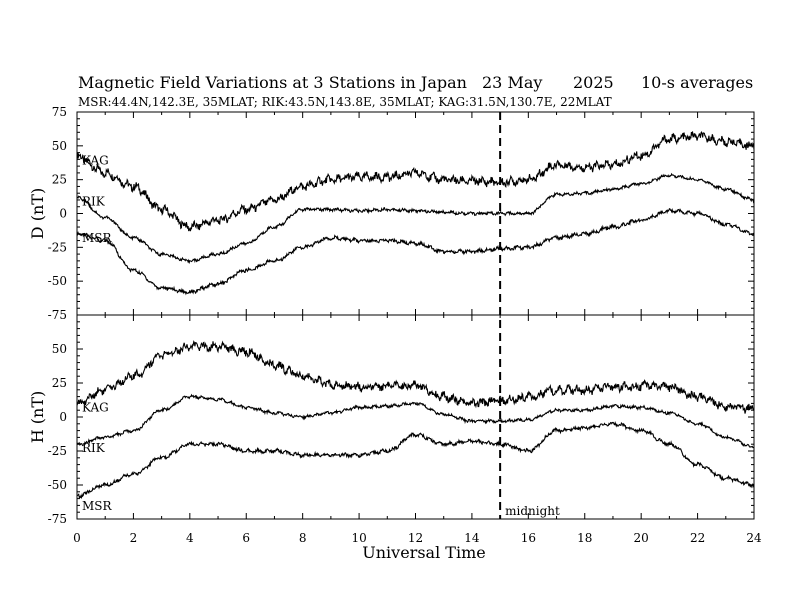  What do you see at coordinates (37, 213) in the screenshot?
I see `y-axis-label-d: D (nT)` at bounding box center [37, 213].